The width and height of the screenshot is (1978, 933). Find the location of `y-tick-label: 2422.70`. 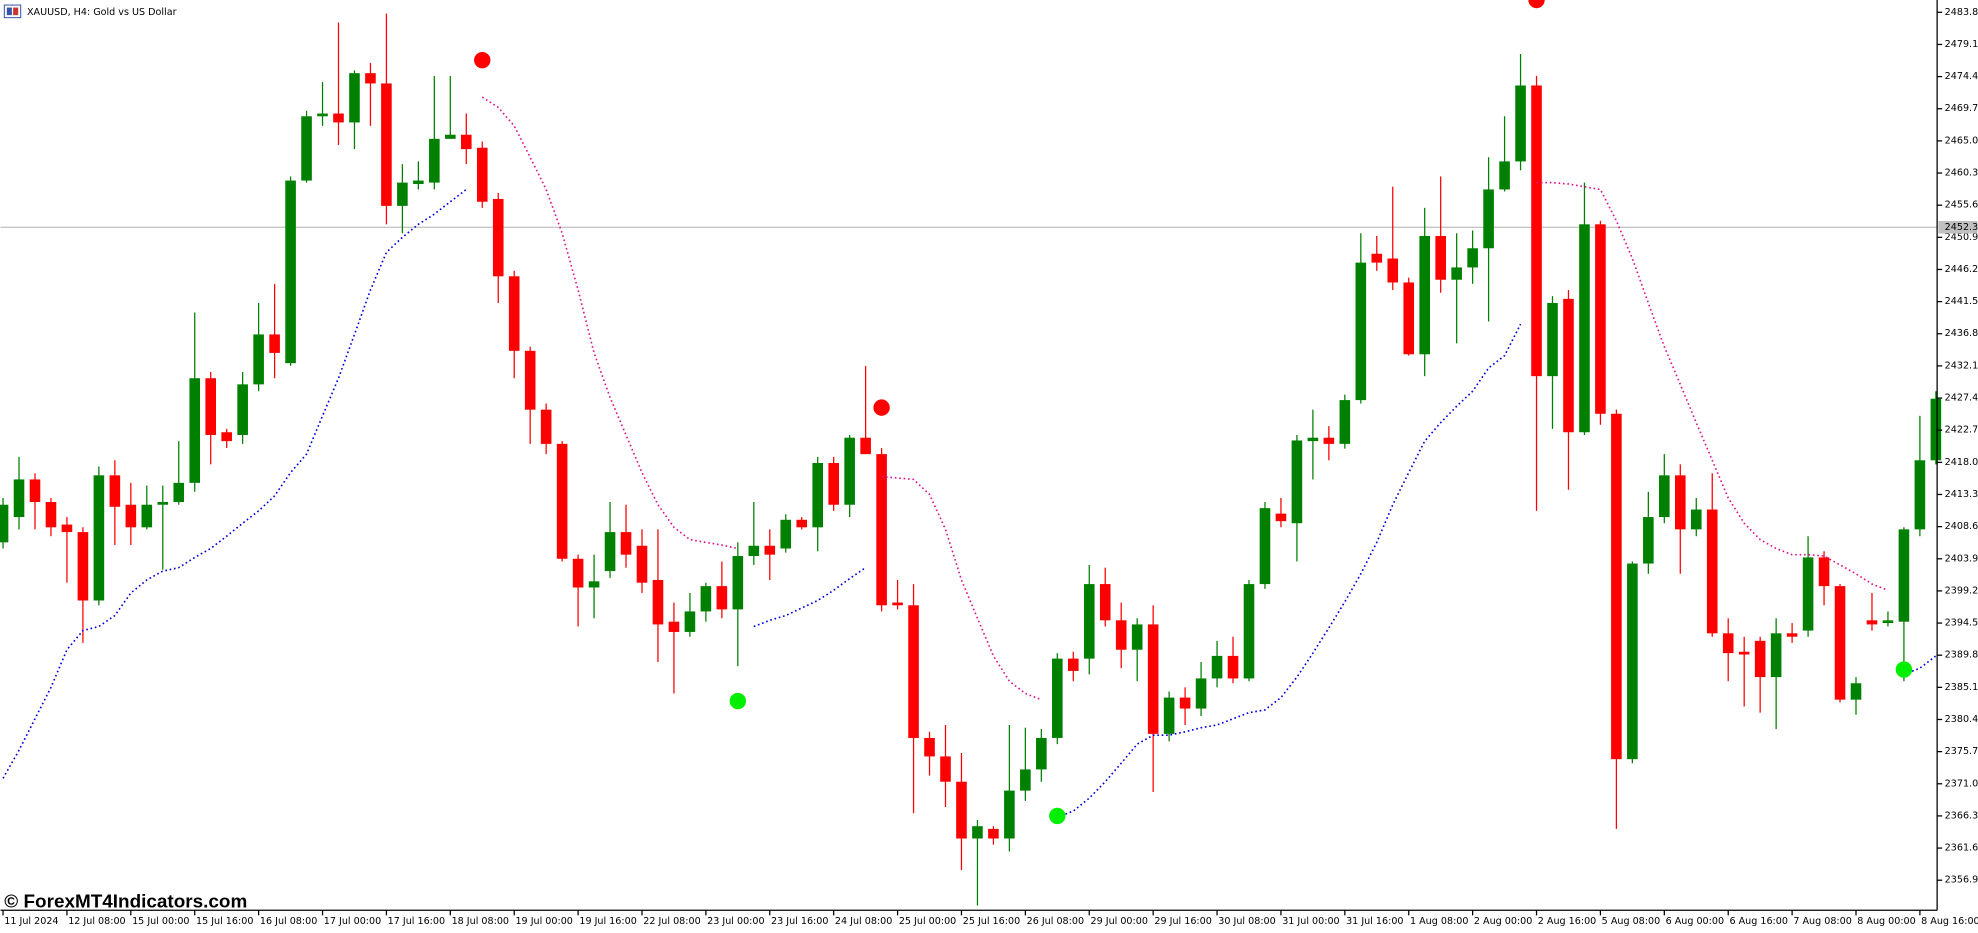

y-tick-label: 2422.70 is located at coordinates (1961, 430).